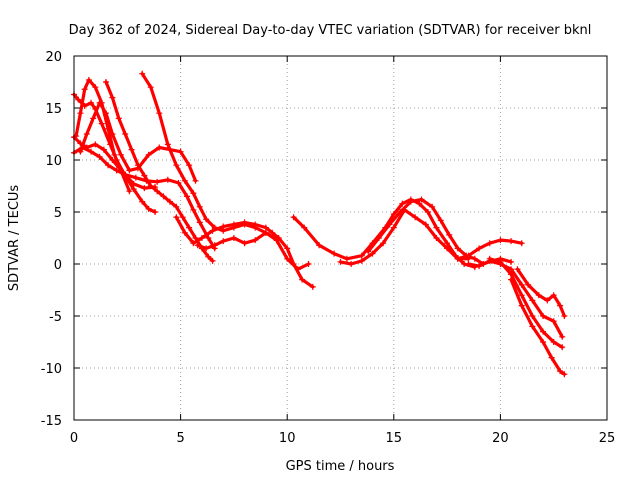 The image size is (640, 480). Describe the element at coordinates (53, 109) in the screenshot. I see `y-tick-label: 15` at that location.